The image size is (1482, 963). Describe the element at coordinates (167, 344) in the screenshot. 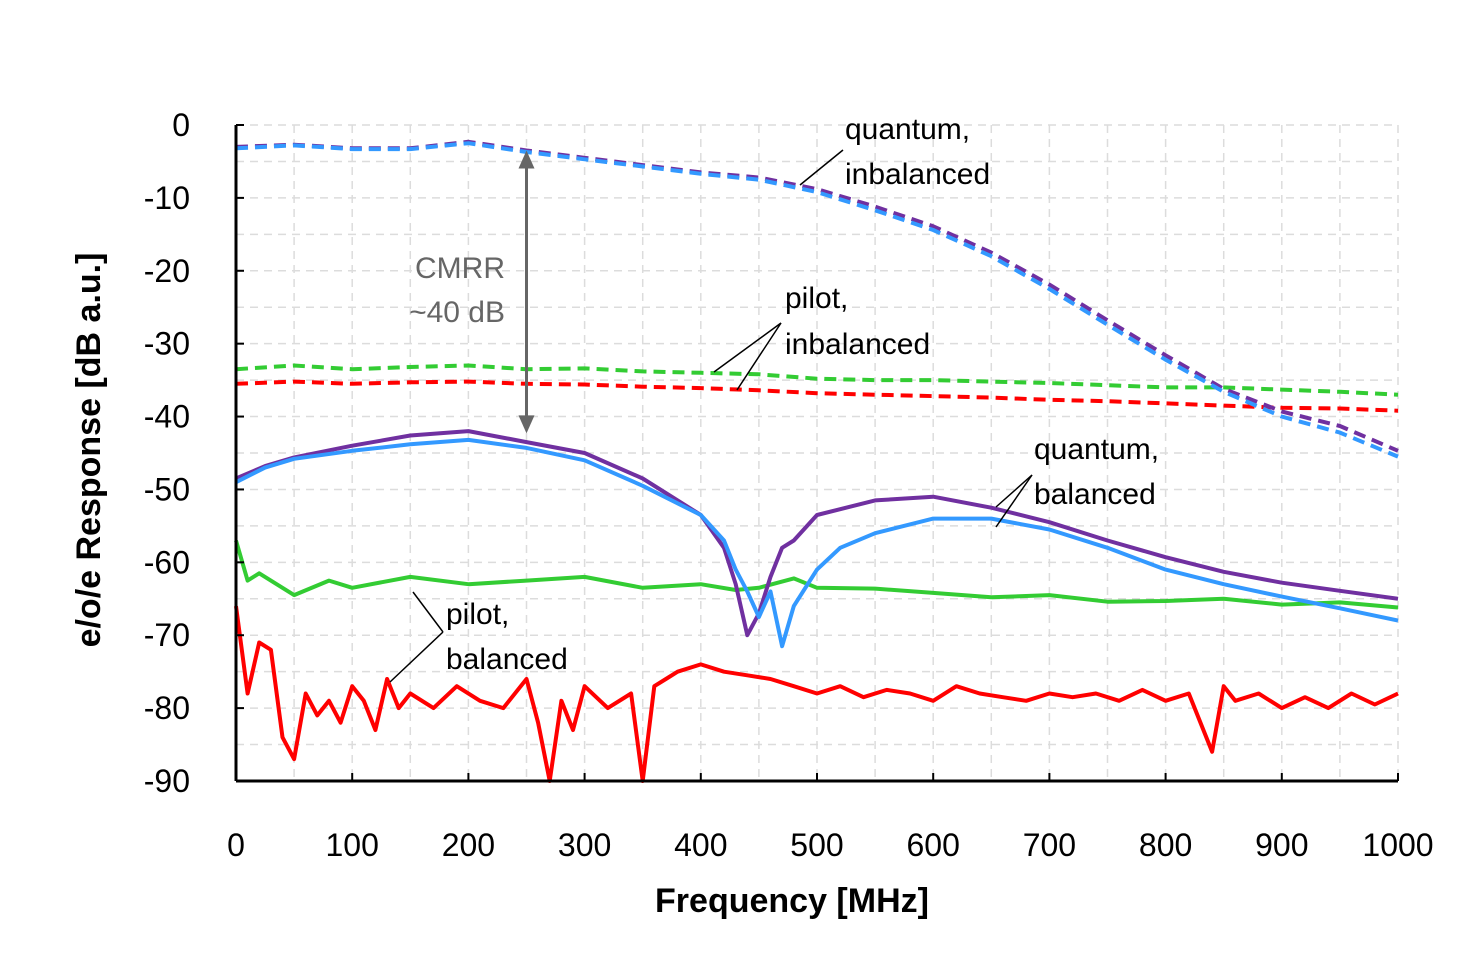

I see `y-tick-label: -30` at that location.